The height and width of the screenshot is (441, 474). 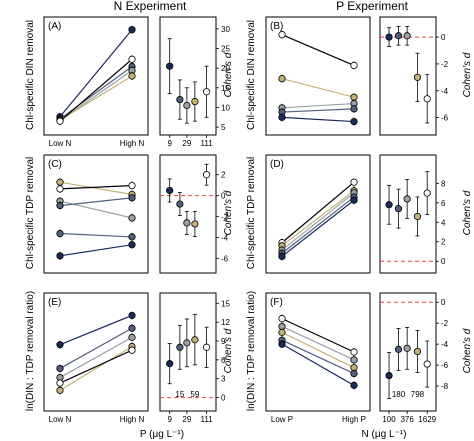 I want to click on panel-label: (D), so click(x=277, y=164).